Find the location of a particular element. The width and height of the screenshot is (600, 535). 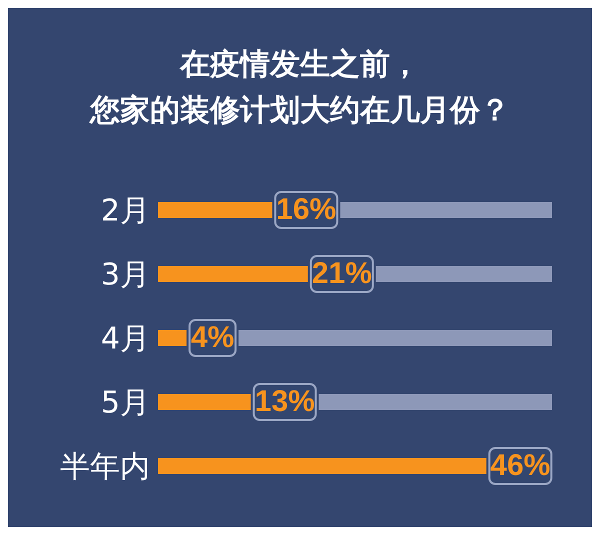

data-label: 21% is located at coordinates (342, 273).